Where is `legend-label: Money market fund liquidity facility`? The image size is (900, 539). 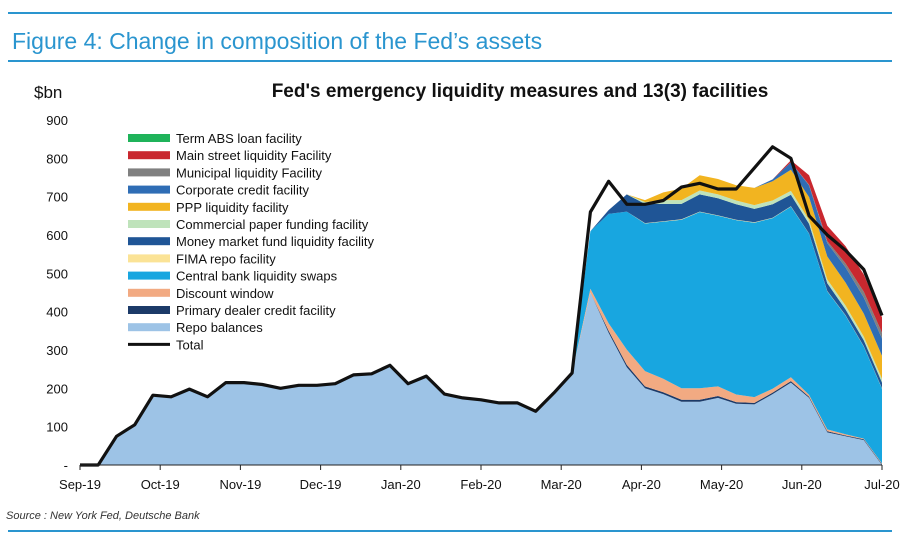
legend-label: Money market fund liquidity facility is located at coordinates (275, 241).